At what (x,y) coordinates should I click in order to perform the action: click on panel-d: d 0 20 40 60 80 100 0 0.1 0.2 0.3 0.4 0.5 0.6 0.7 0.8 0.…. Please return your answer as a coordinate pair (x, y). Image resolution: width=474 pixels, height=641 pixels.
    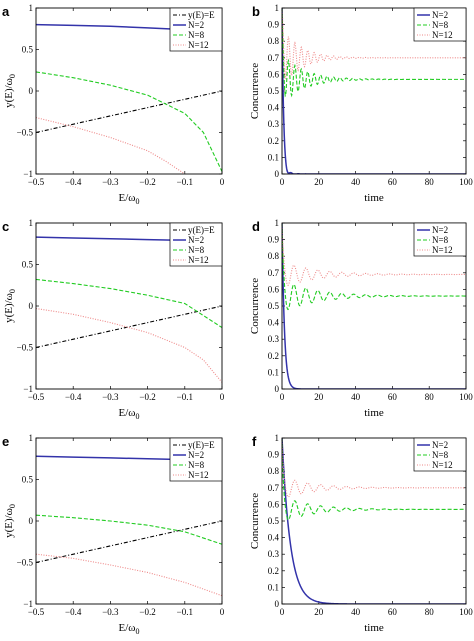
    Looking at the image, I should click on (361, 318).